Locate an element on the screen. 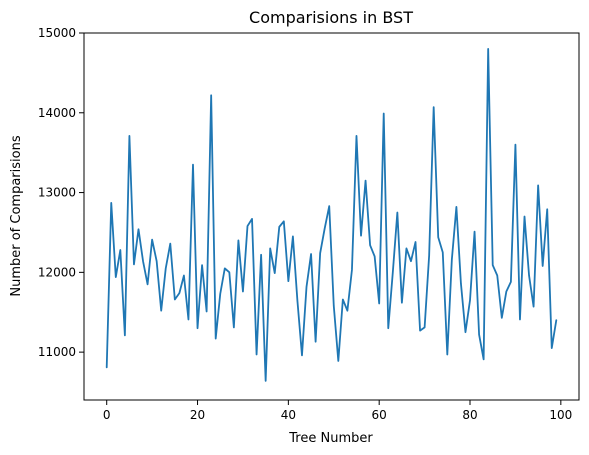 The image size is (589, 455). x-tick-label: 0 is located at coordinates (107, 415).